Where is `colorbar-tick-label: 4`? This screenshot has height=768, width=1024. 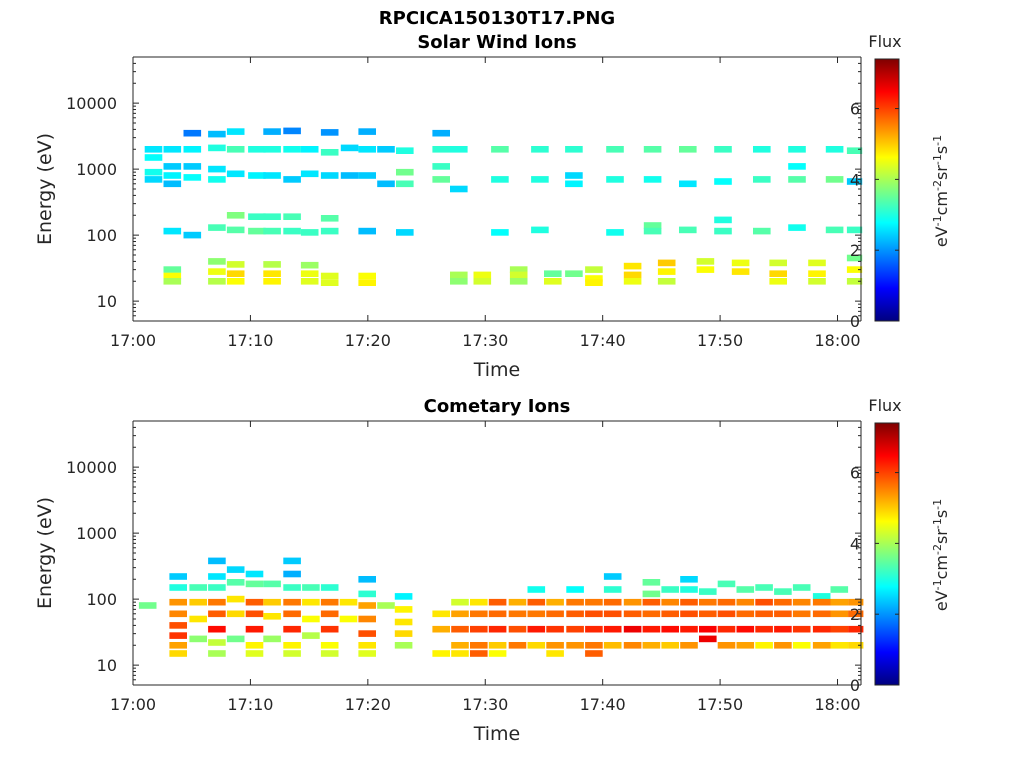 colorbar-tick-label: 4 is located at coordinates (855, 179).